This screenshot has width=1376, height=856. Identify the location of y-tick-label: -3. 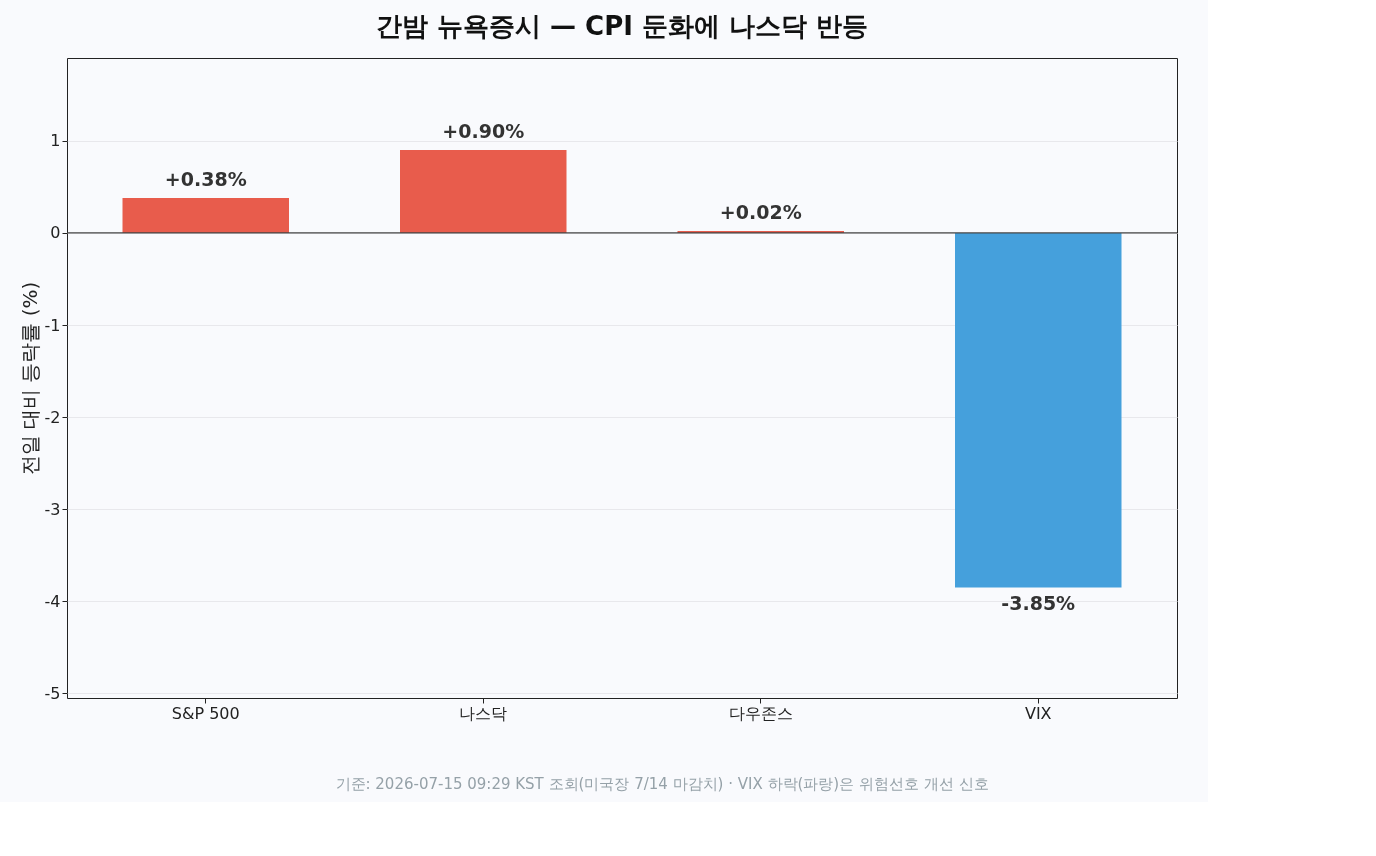
(52, 509).